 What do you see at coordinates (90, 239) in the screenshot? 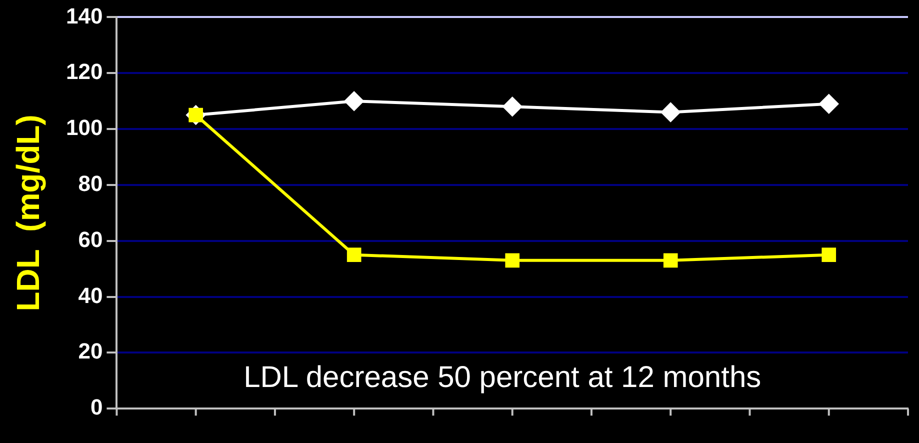
I see `y-tick-label: 60` at bounding box center [90, 239].